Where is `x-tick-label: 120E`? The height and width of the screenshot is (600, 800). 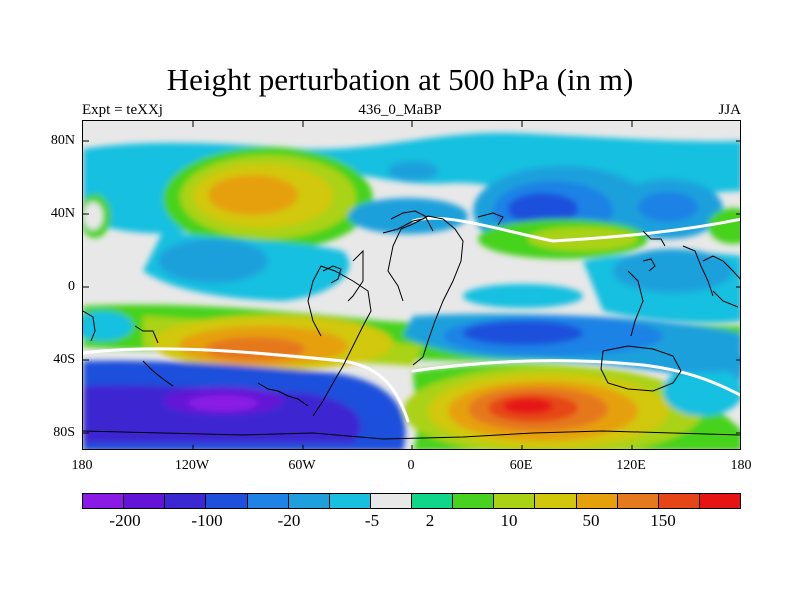
x-tick-label: 120E is located at coordinates (631, 465).